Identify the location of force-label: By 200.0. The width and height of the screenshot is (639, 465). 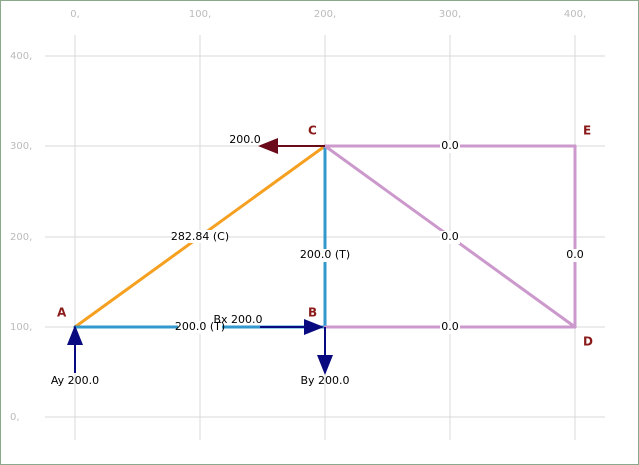
(324, 380).